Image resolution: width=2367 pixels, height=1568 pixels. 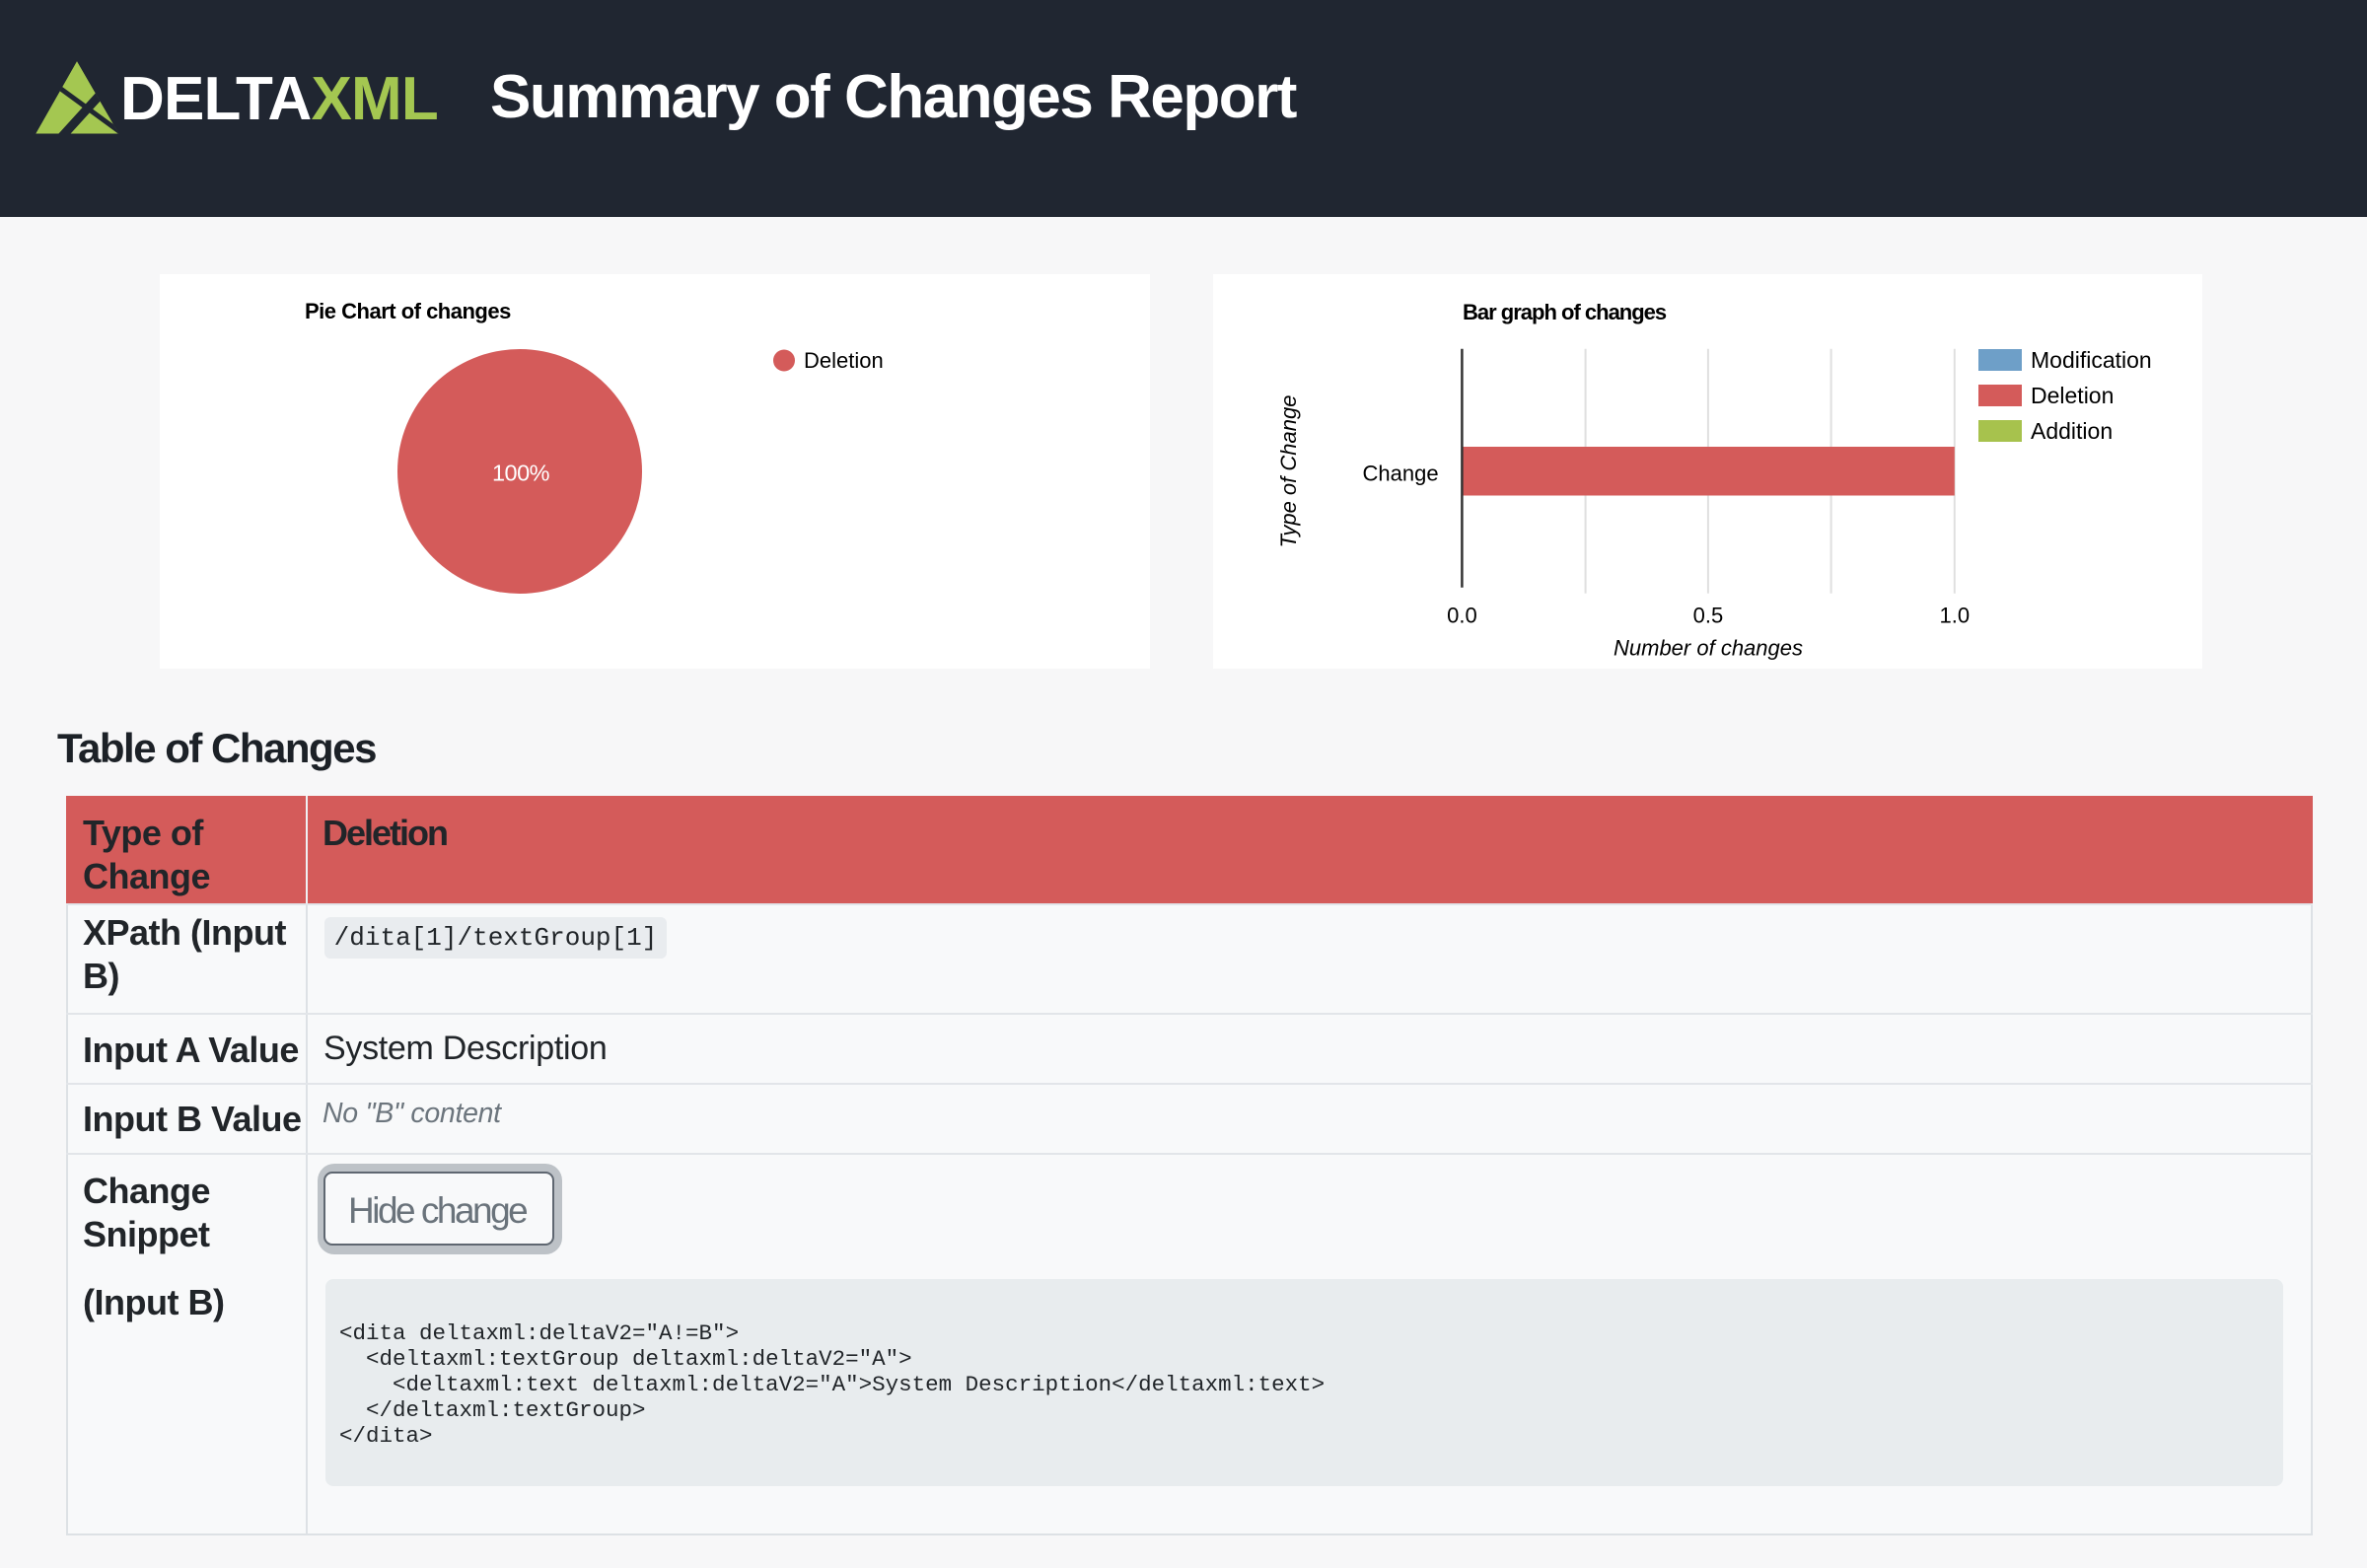 What do you see at coordinates (1709, 616) in the screenshot?
I see `svg-text: 0.5` at bounding box center [1709, 616].